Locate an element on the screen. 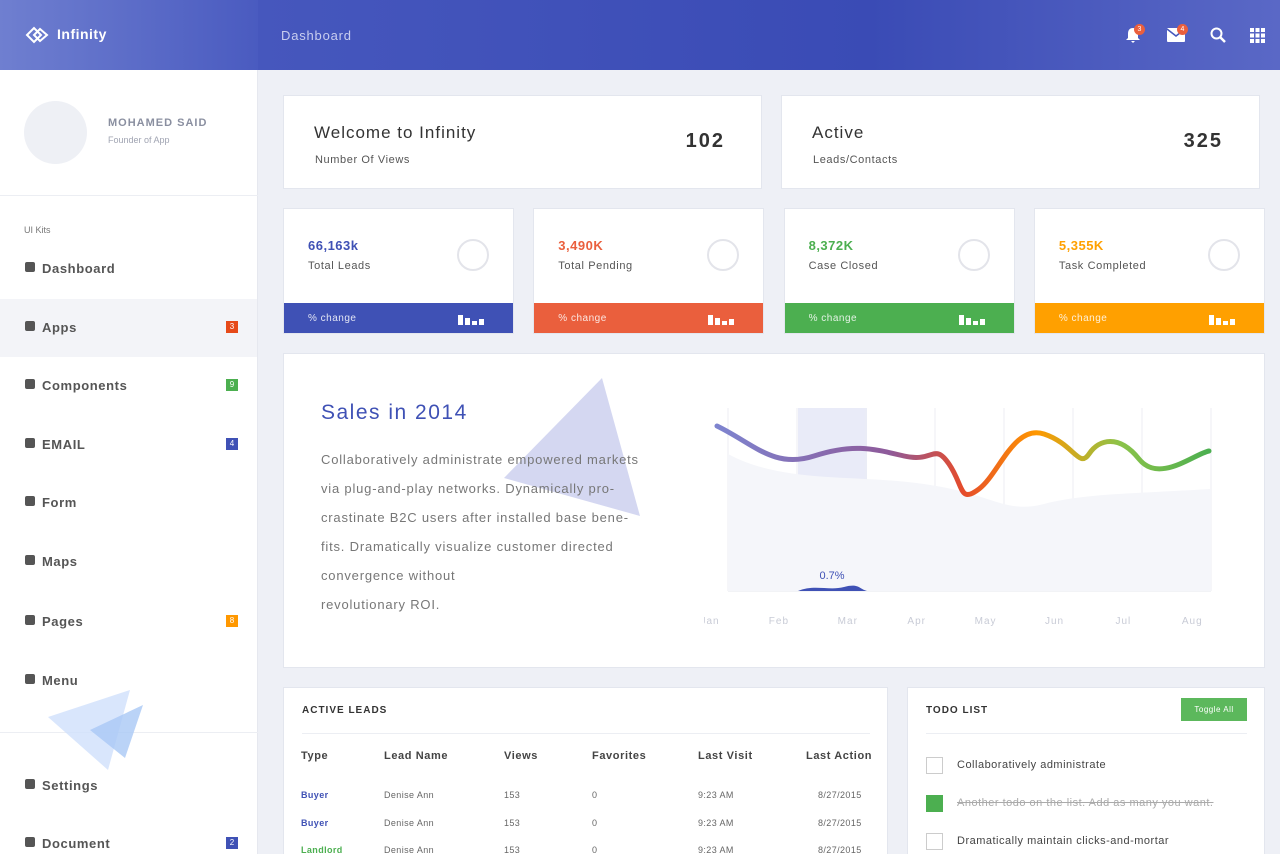  nav-item: Components 9 is located at coordinates (128, 386).